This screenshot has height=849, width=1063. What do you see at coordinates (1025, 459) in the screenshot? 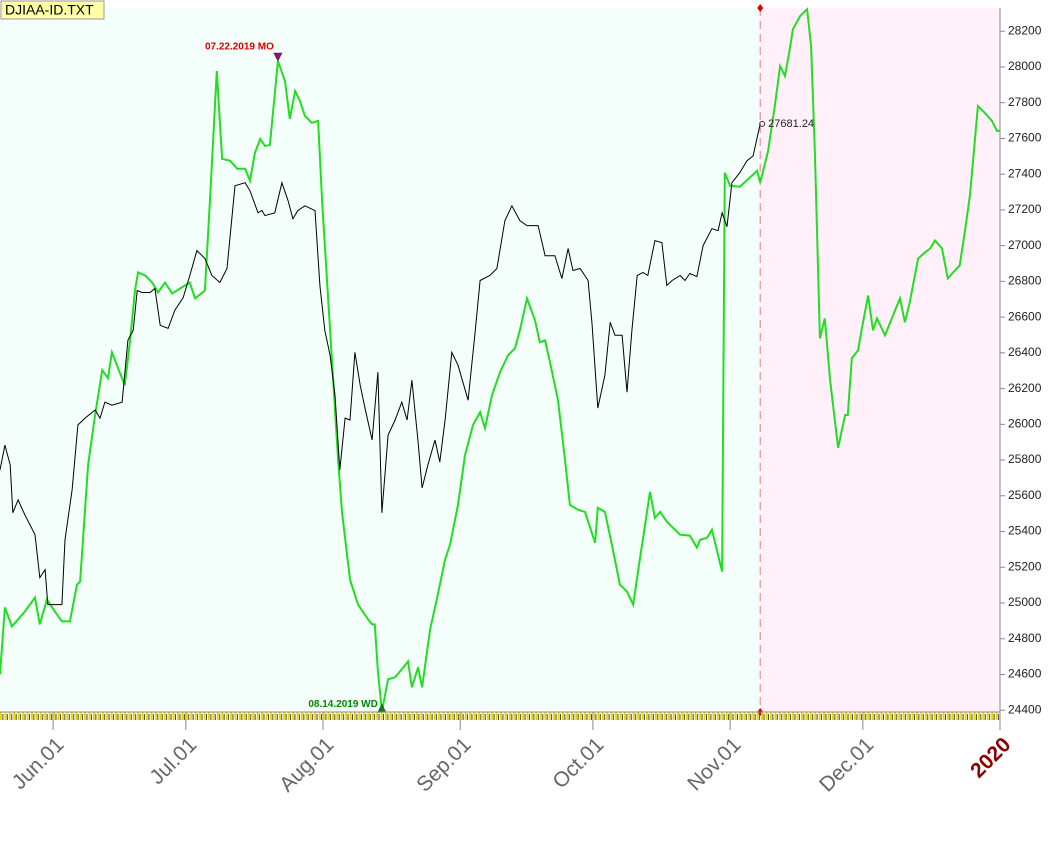
I see `y-tick-label: 25800` at bounding box center [1025, 459].